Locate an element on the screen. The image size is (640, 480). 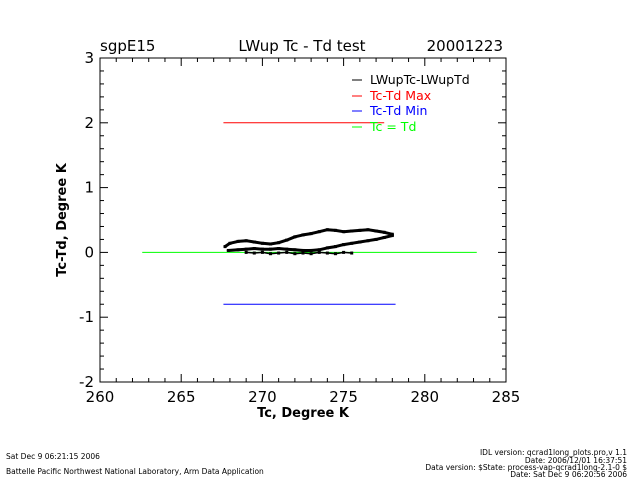
chart-title: LWup Tc - Td test is located at coordinates (301, 46).